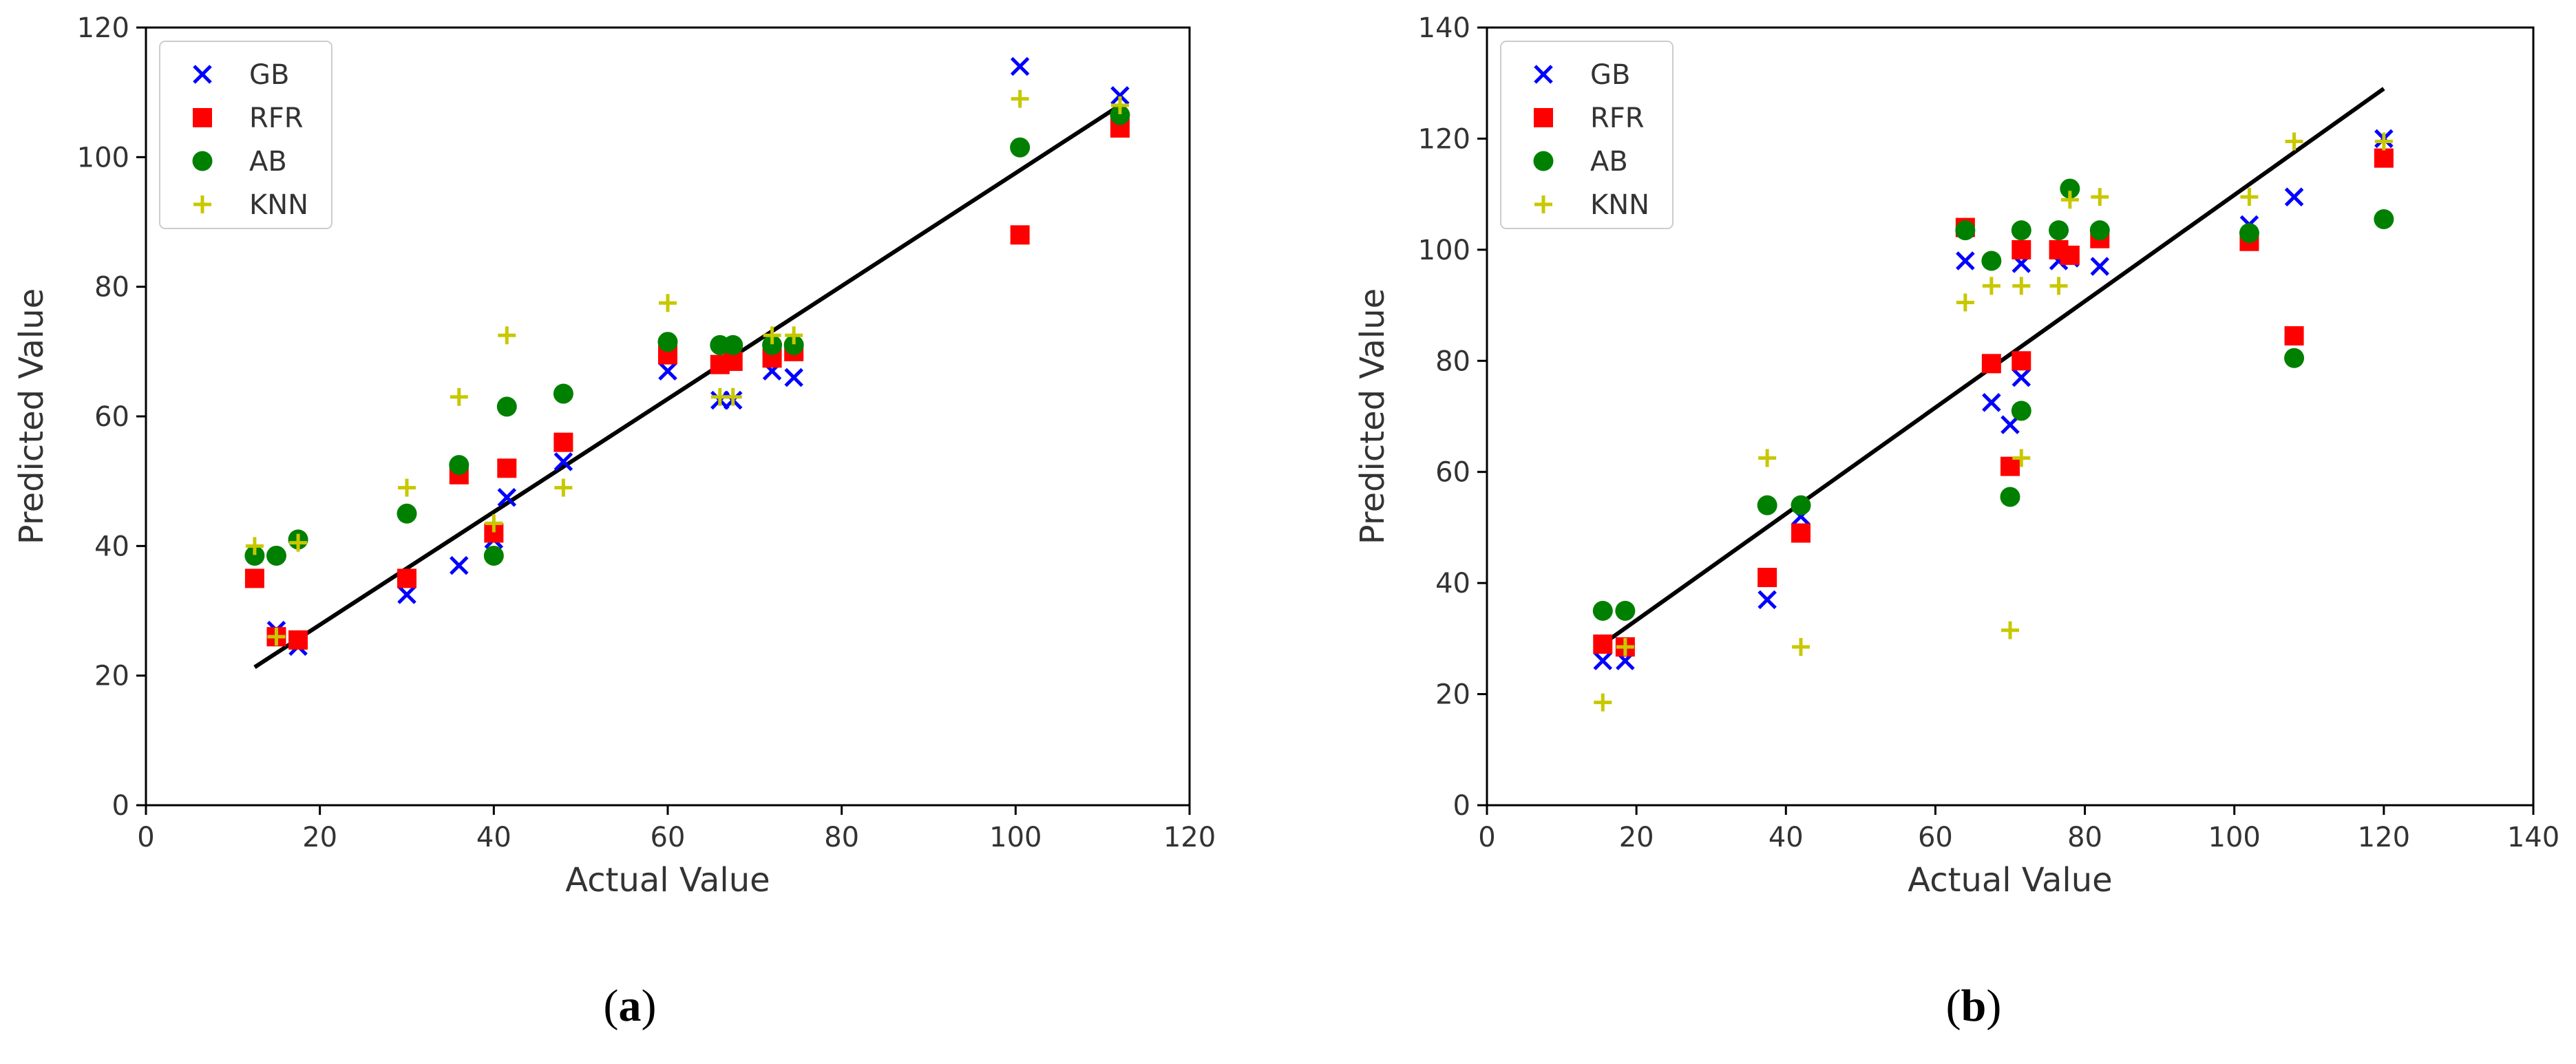 This screenshot has width=2576, height=1064. Describe the element at coordinates (112, 676) in the screenshot. I see `y-tick-label-a-1: 20` at that location.